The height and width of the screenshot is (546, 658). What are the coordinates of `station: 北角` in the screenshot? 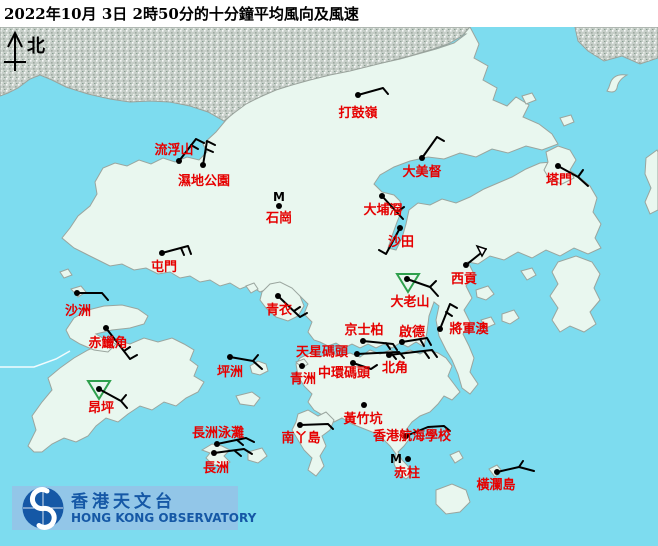 It's located at (410, 362).